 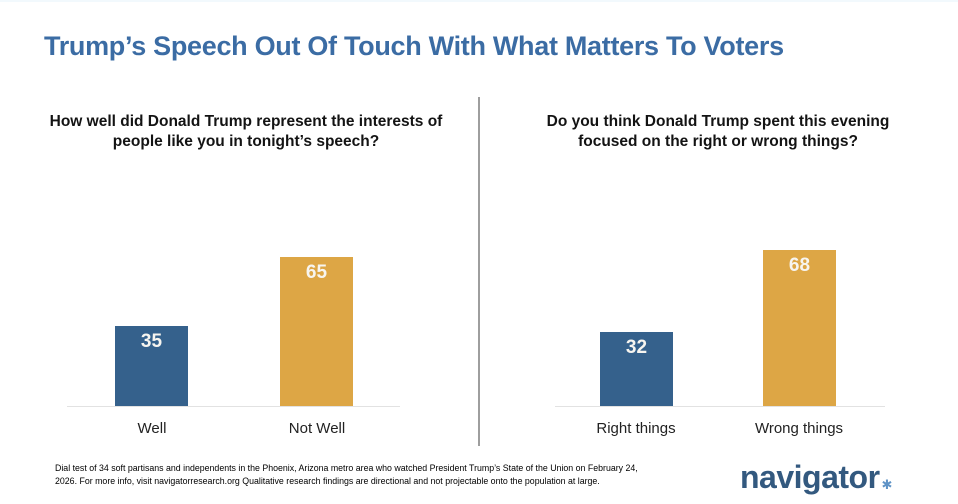 I want to click on bar-value-label: 35, so click(x=151, y=341).